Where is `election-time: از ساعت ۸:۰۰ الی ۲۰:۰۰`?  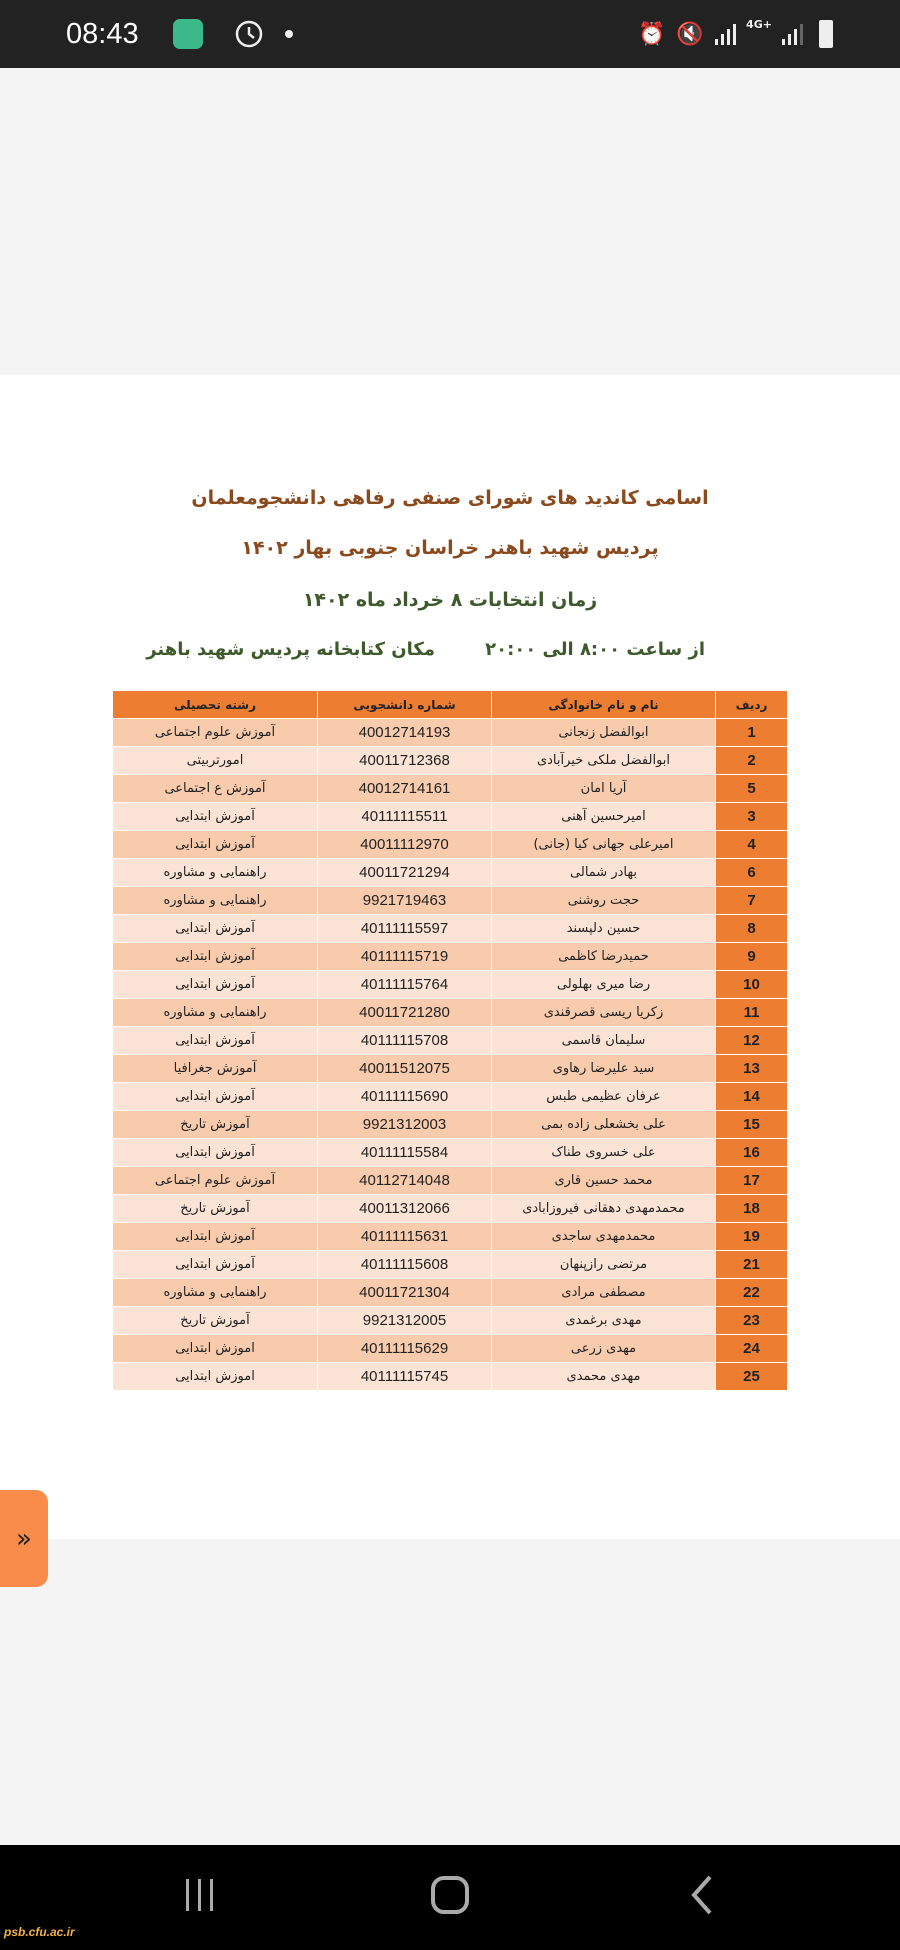
election-time: از ساعت ۸:۰۰ الی ۲۰:۰۰ is located at coordinates (595, 649).